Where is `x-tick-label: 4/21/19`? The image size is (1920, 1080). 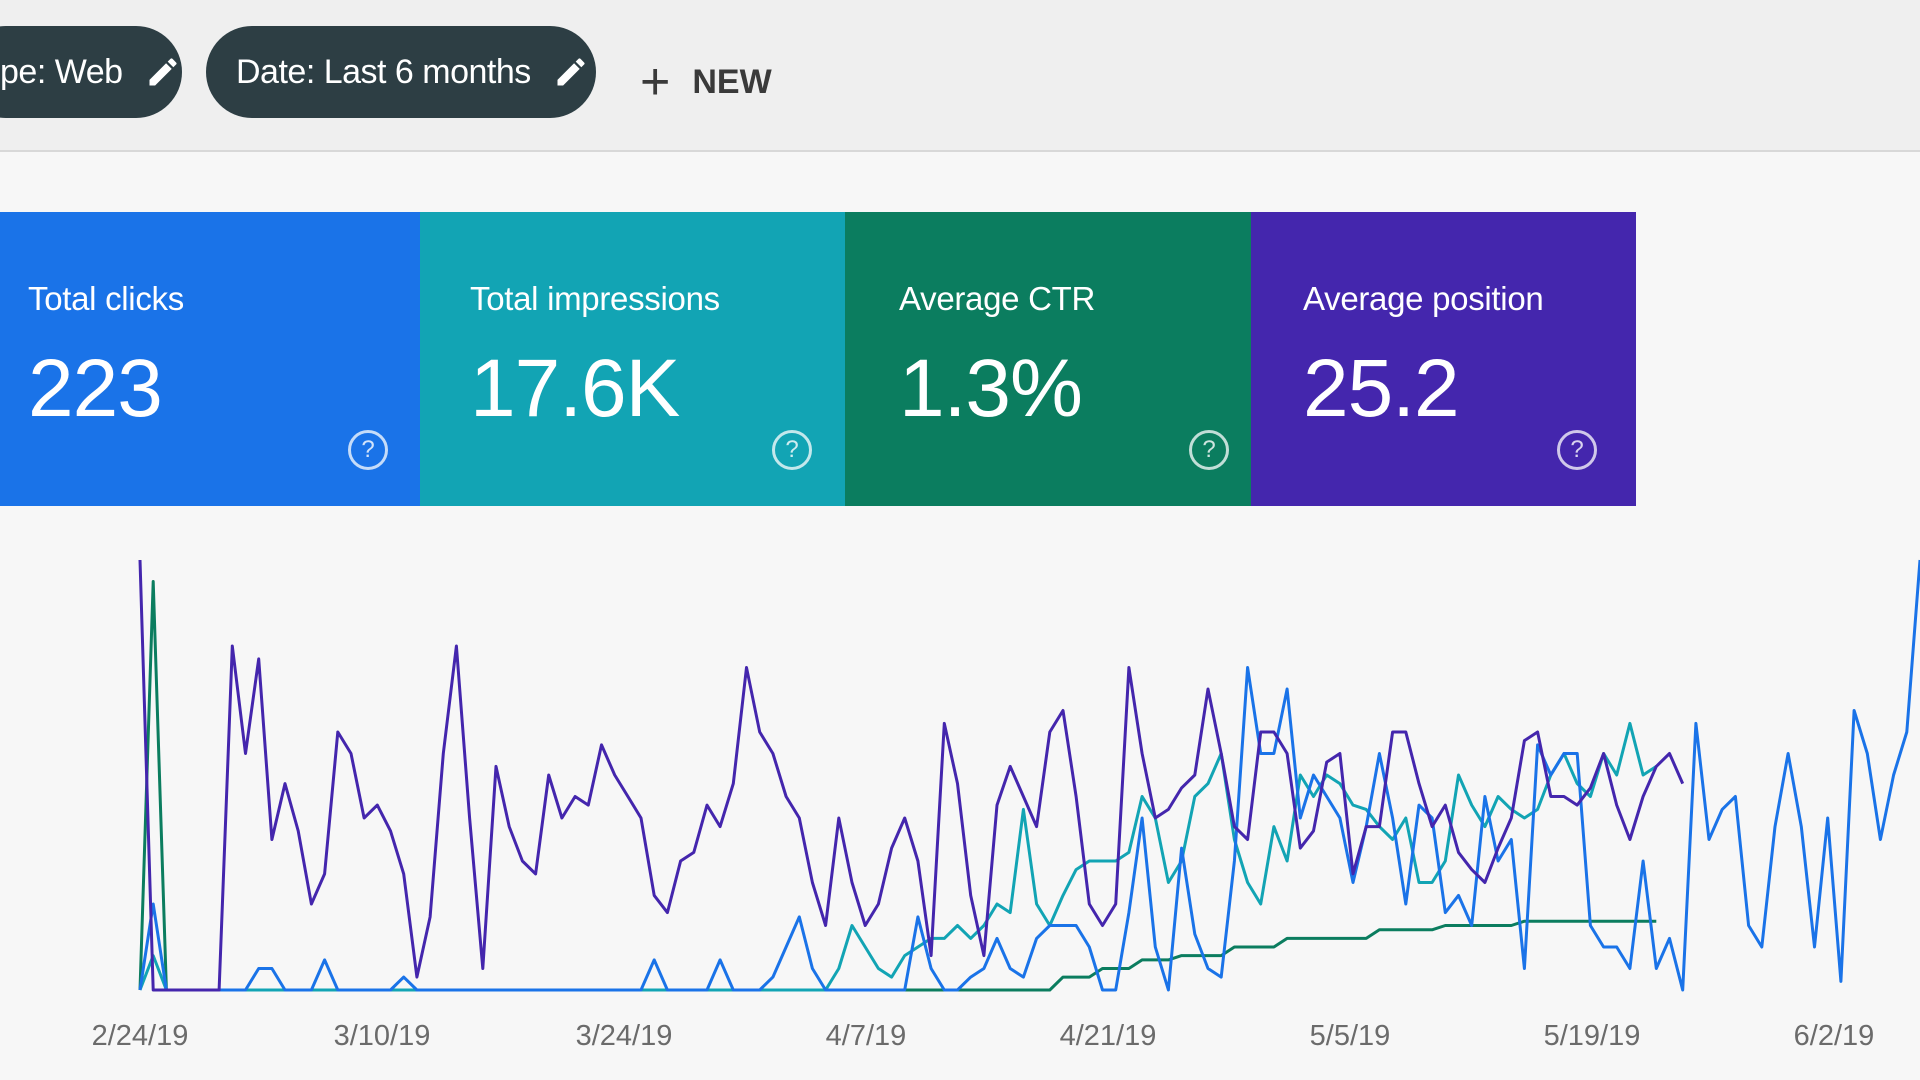 x-tick-label: 4/21/19 is located at coordinates (1108, 1036).